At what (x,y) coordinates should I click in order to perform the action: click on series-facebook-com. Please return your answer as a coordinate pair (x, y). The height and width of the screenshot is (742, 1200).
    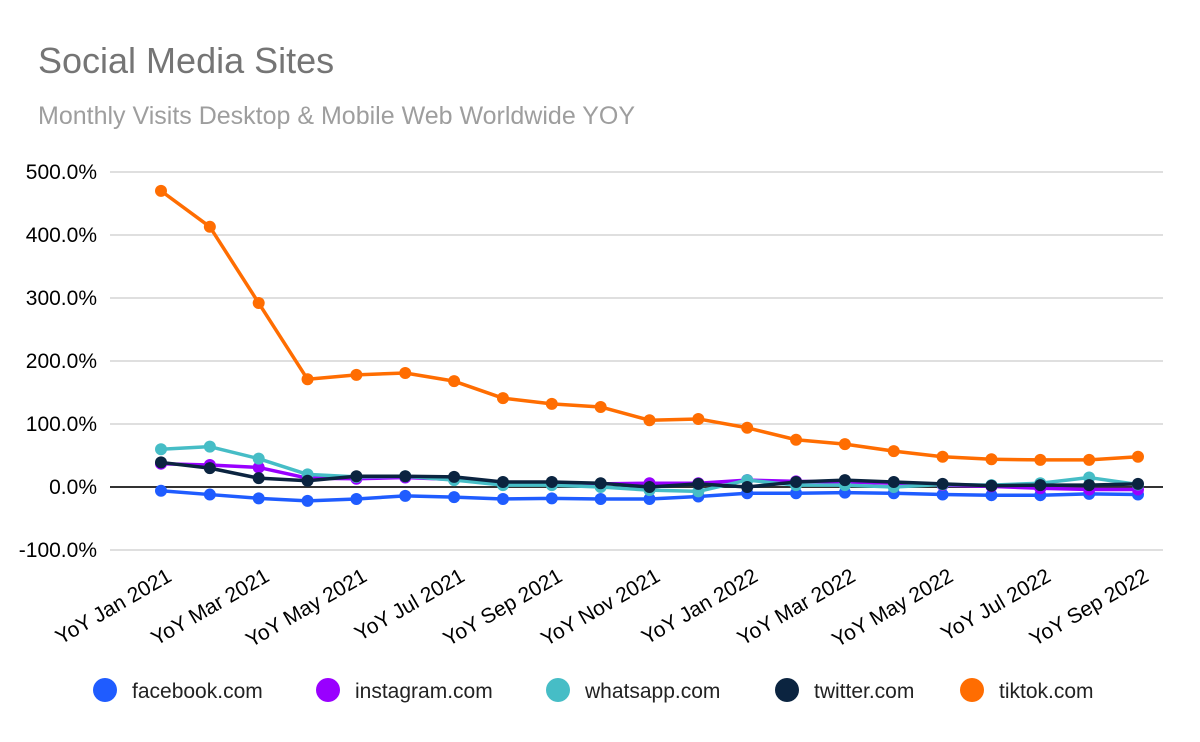
    Looking at the image, I should click on (649, 495).